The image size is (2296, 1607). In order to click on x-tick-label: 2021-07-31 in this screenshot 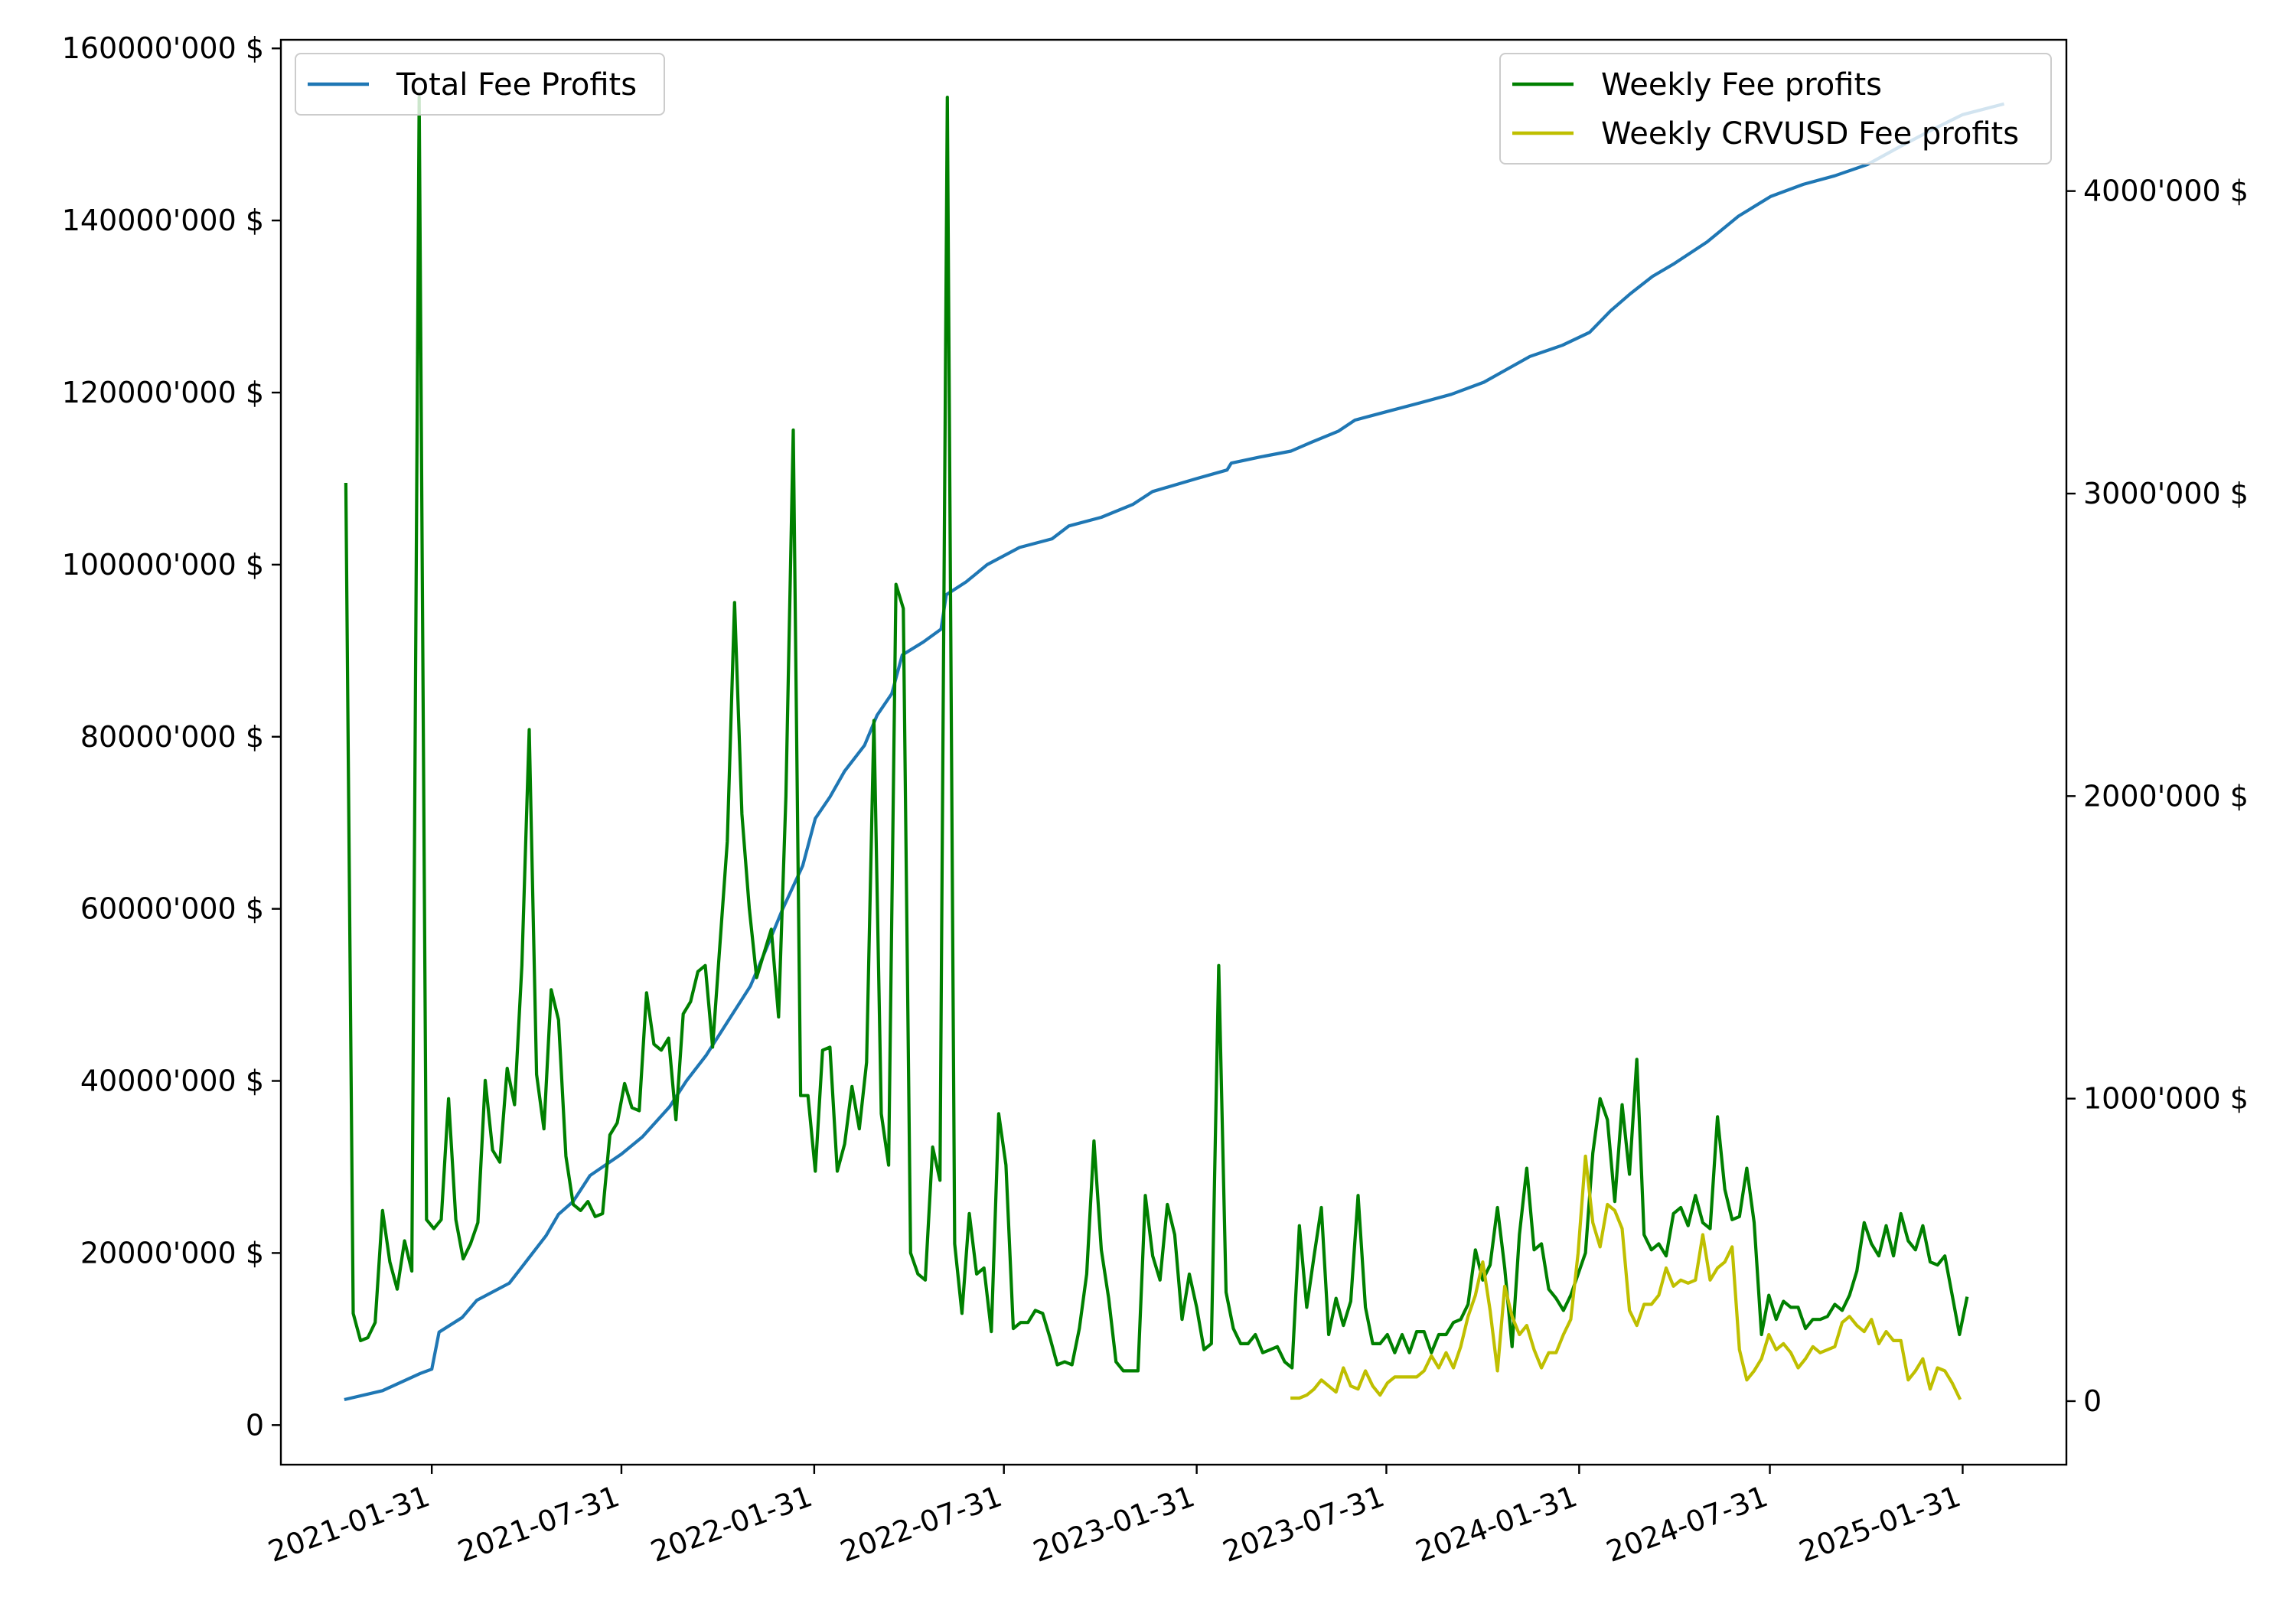, I will do `click(538, 1524)`.